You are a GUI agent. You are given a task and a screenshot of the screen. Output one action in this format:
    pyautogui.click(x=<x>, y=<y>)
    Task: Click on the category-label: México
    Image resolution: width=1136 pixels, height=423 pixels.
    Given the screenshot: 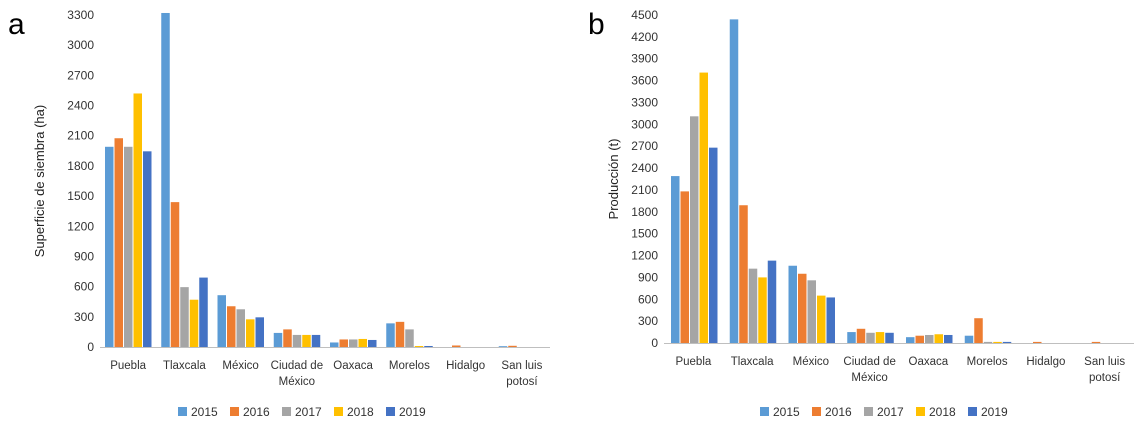 What is the action you would take?
    pyautogui.click(x=811, y=362)
    